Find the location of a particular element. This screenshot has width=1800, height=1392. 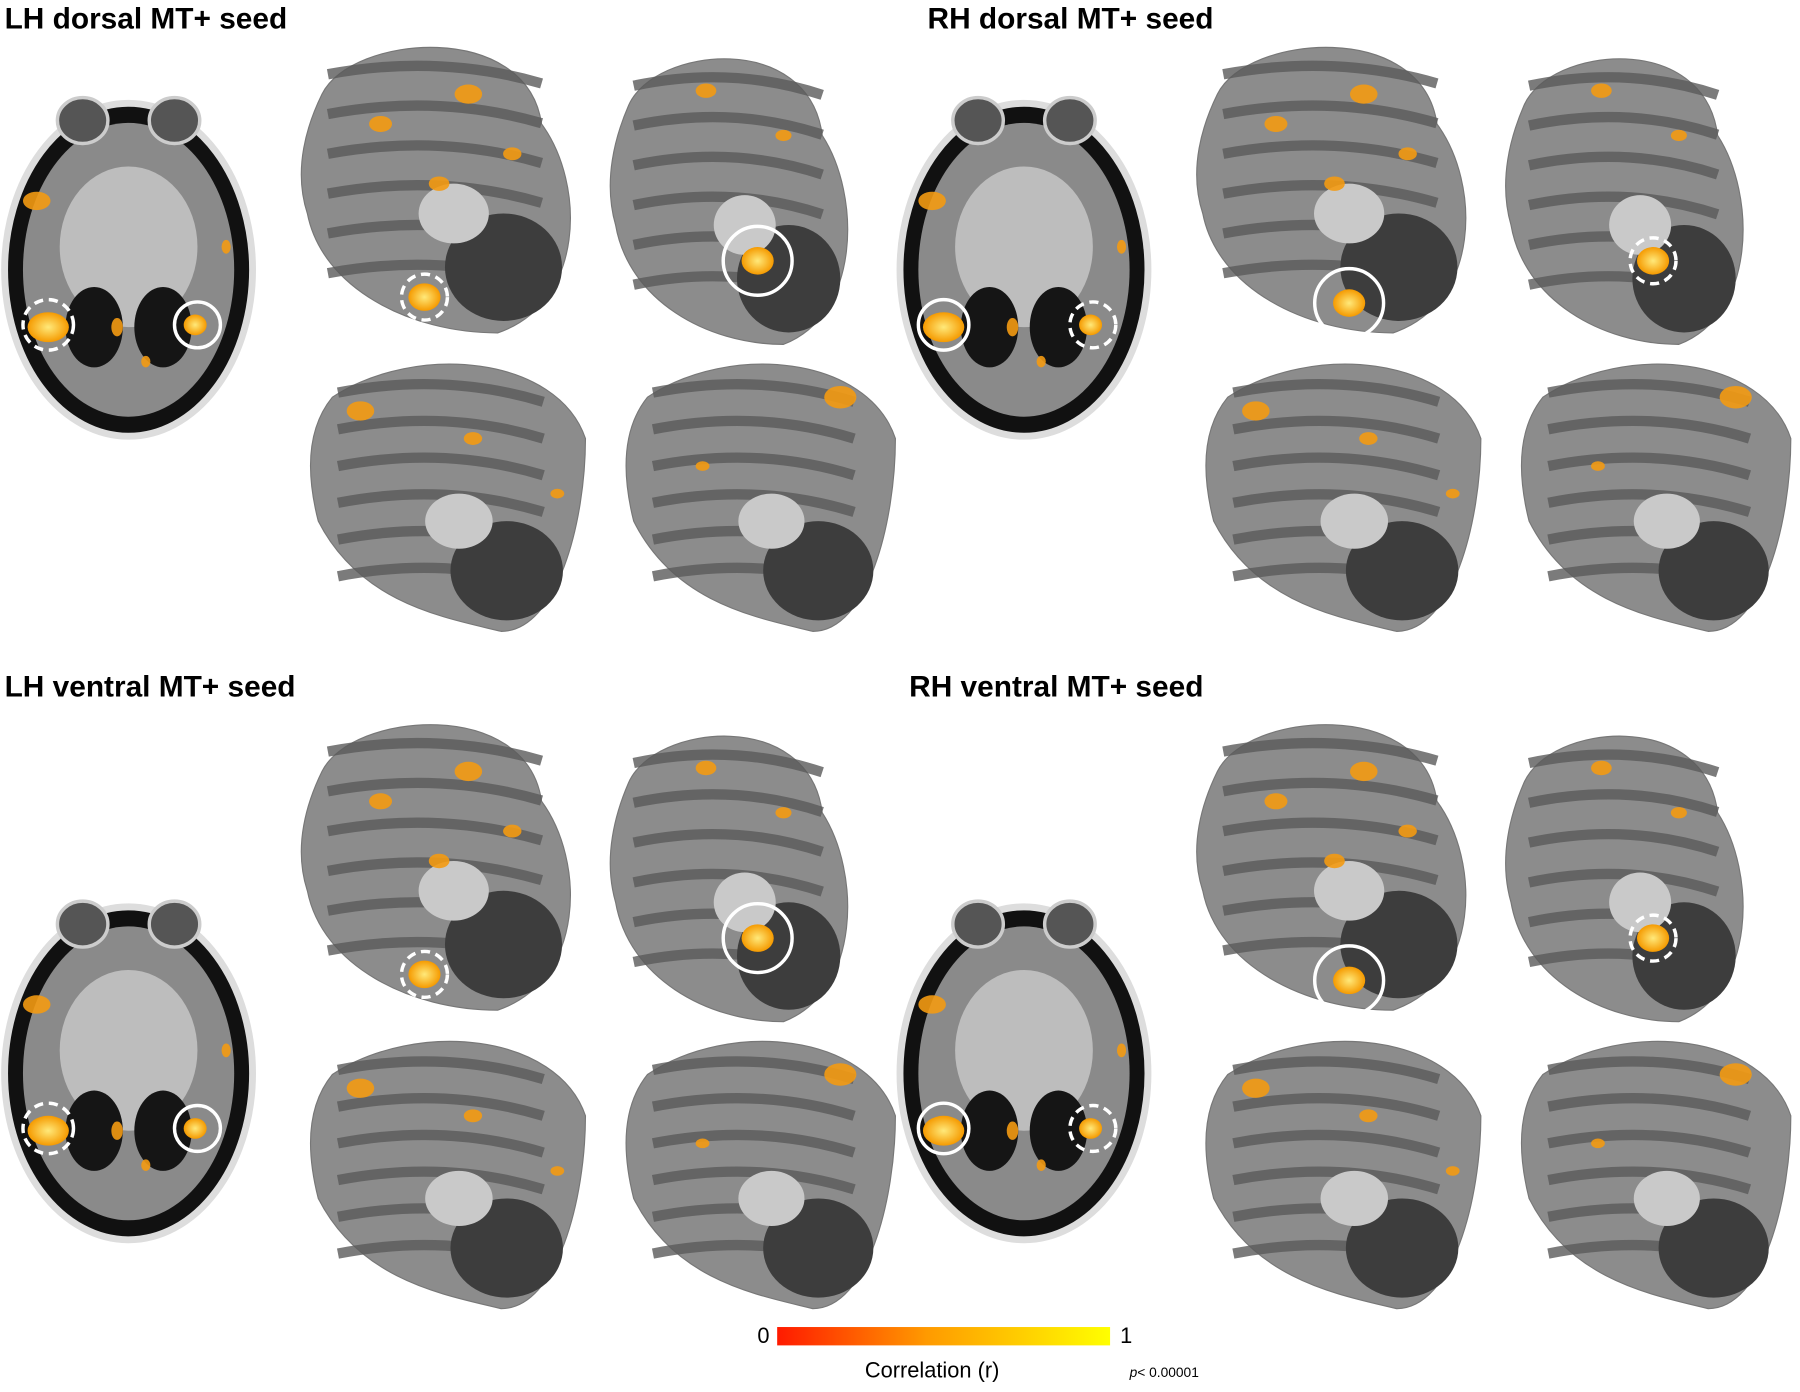

panel-title: LH dorsal MT+ seed is located at coordinates (146, 19).